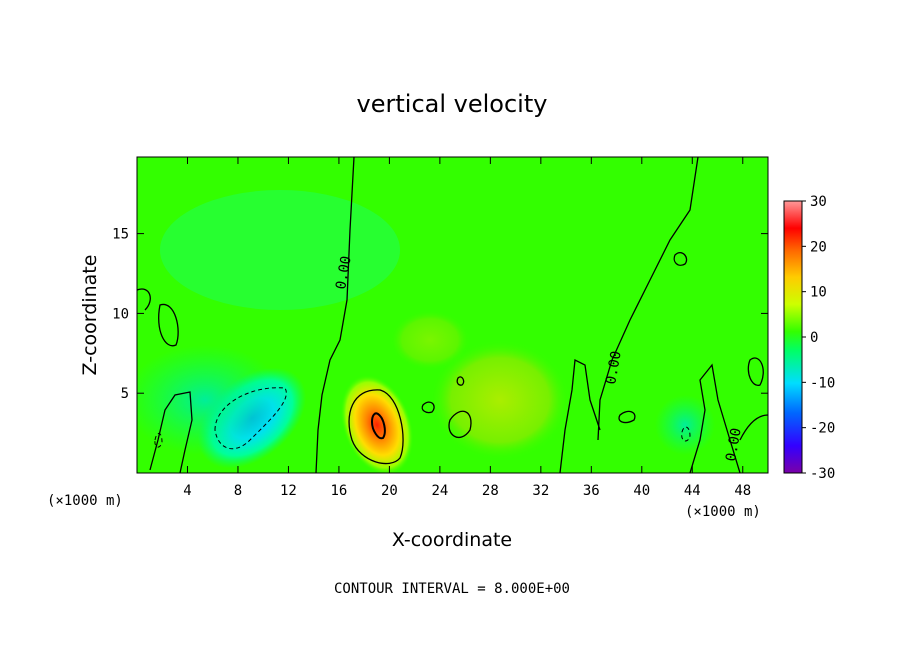 This screenshot has height=654, width=904. I want to click on colorbar-tick-label: 30, so click(818, 202).